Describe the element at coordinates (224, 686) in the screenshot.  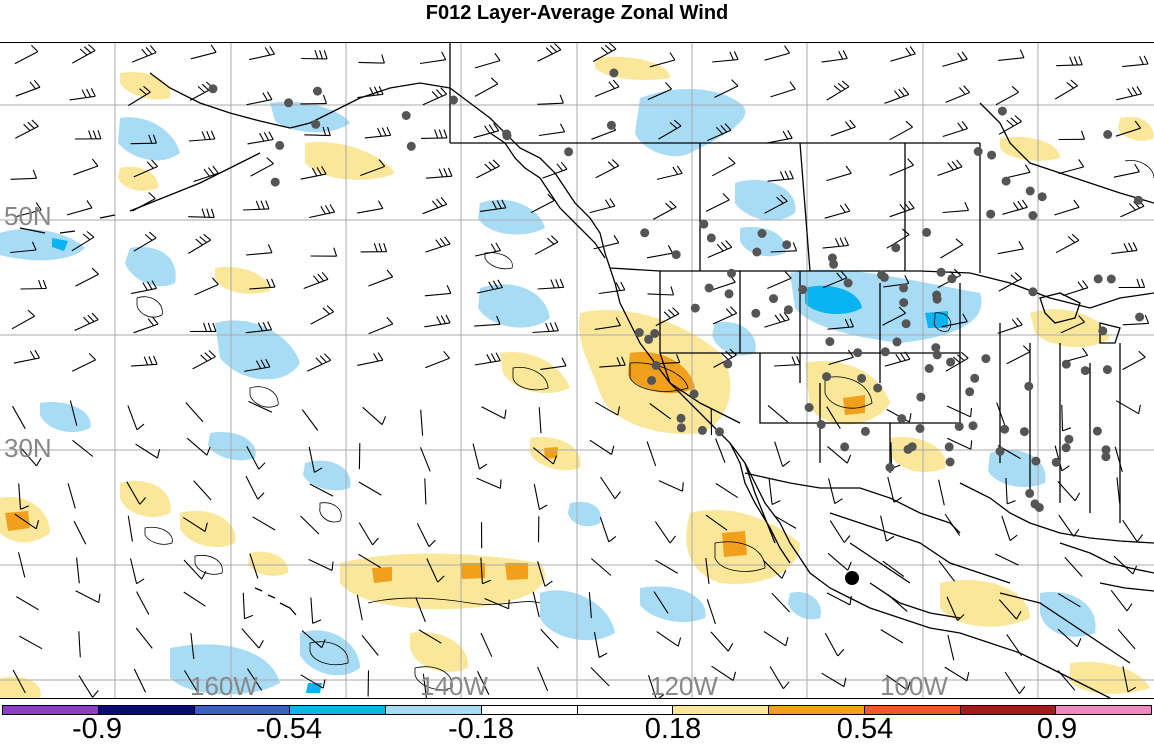
I see `lon-label-160w: 160W` at that location.